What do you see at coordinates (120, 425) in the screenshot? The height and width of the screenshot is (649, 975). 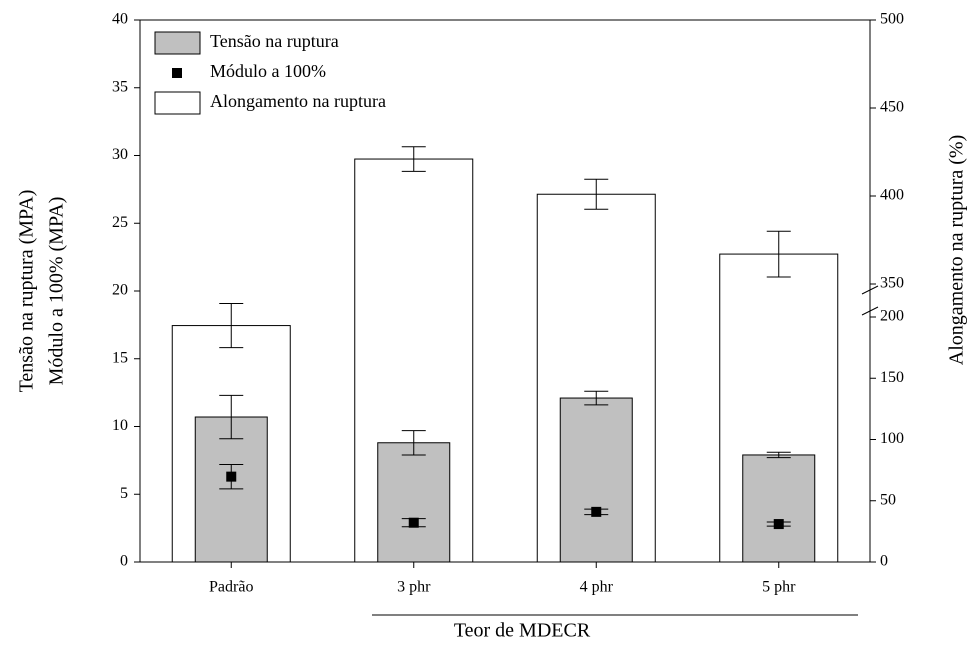 I see `y-tick-label: 10` at bounding box center [120, 425].